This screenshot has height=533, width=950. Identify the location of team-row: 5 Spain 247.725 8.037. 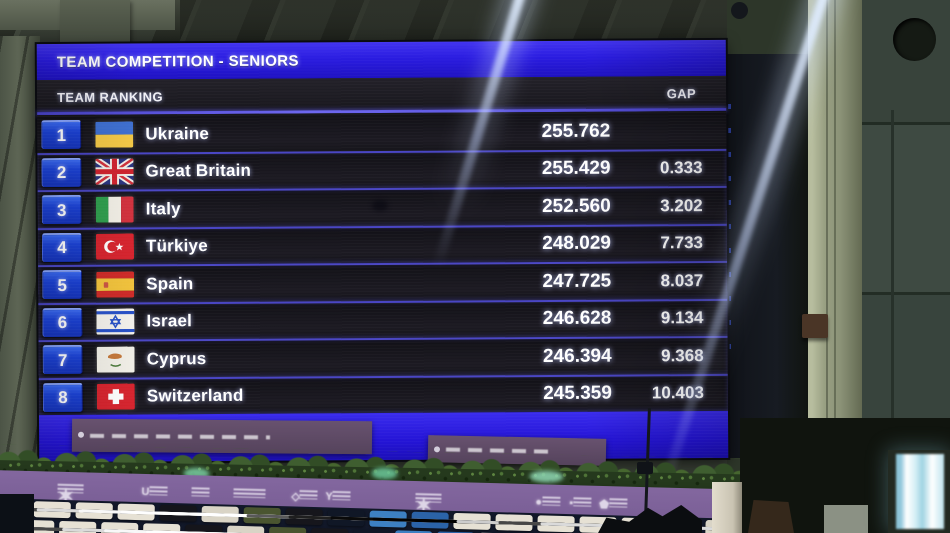
(383, 281).